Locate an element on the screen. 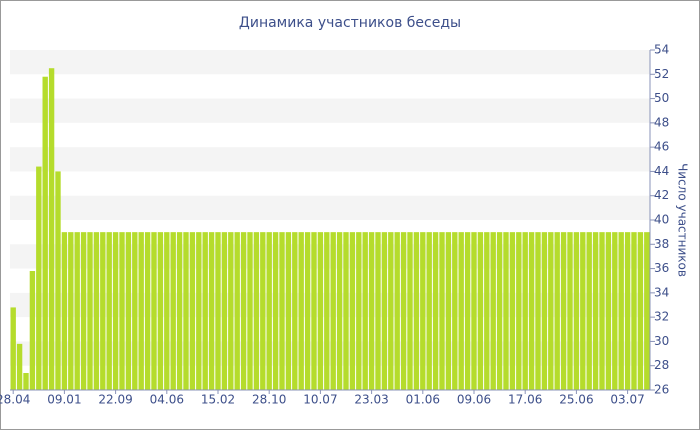  y-tick-label: 44 is located at coordinates (661, 171).